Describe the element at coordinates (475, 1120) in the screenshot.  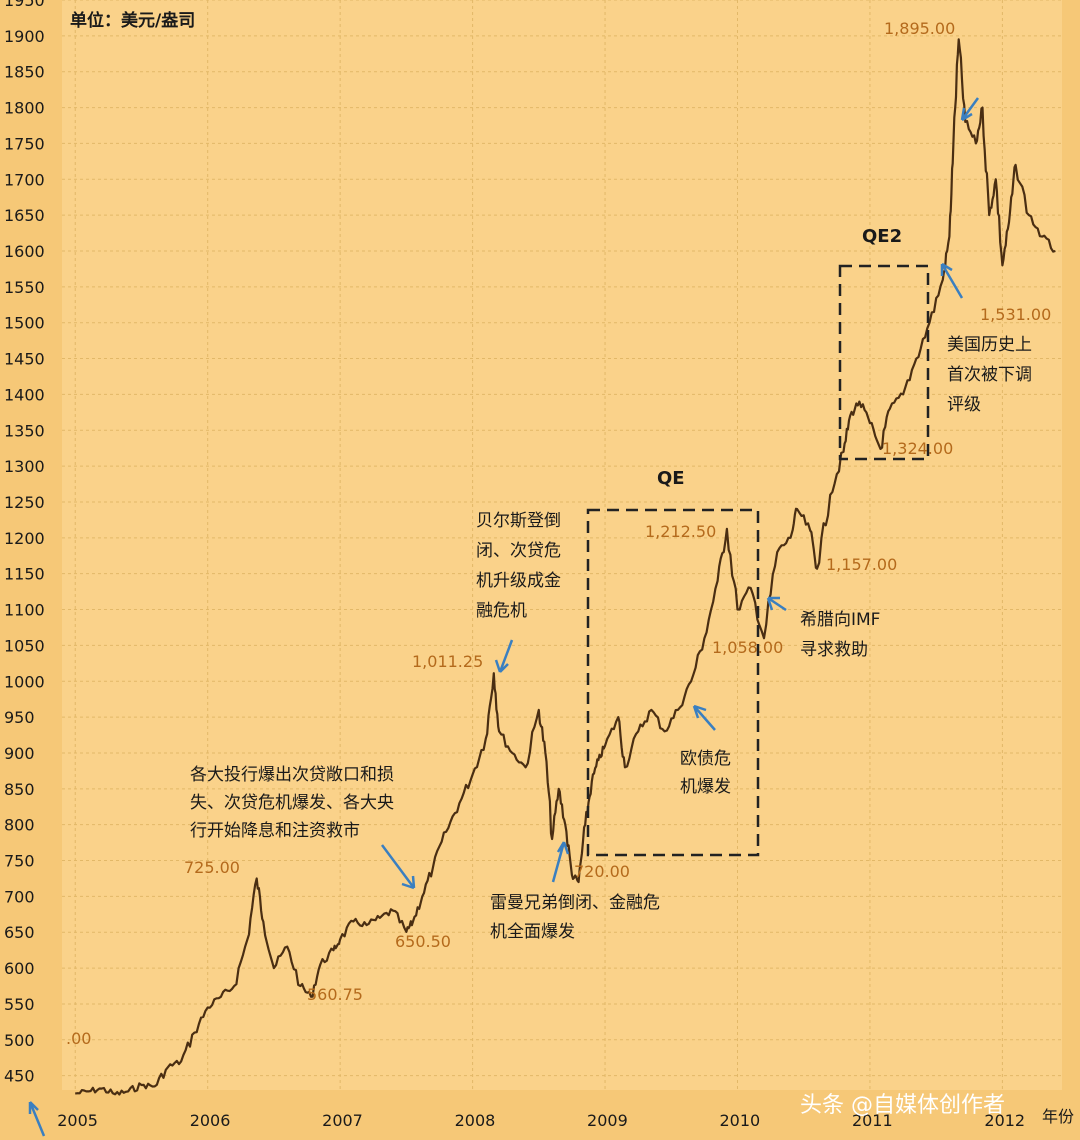
I see `x-tick-label: 2008` at that location.